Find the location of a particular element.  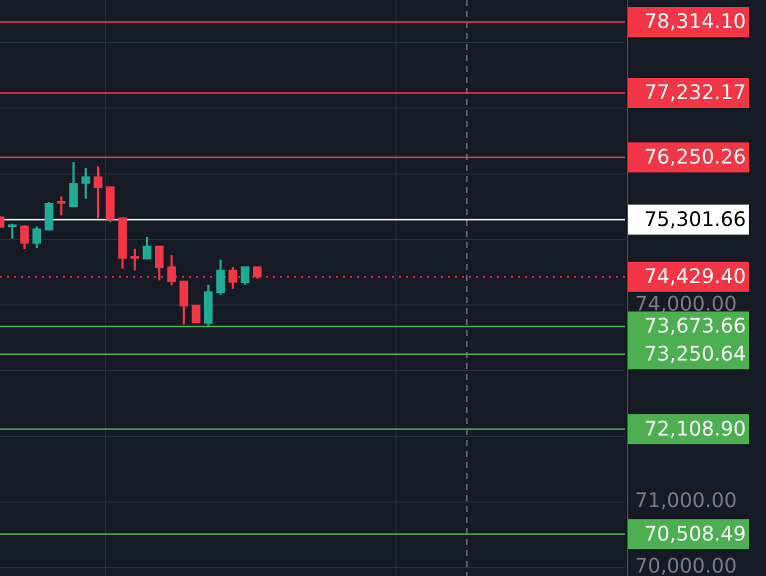

y-tick-label: 71,000.00 is located at coordinates (686, 500).